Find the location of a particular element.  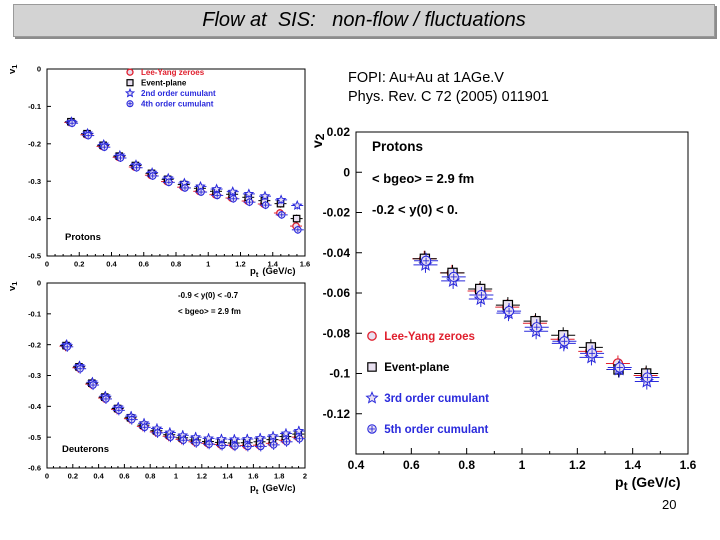

legend-label: Lee-Yang zeroes is located at coordinates (173, 72).